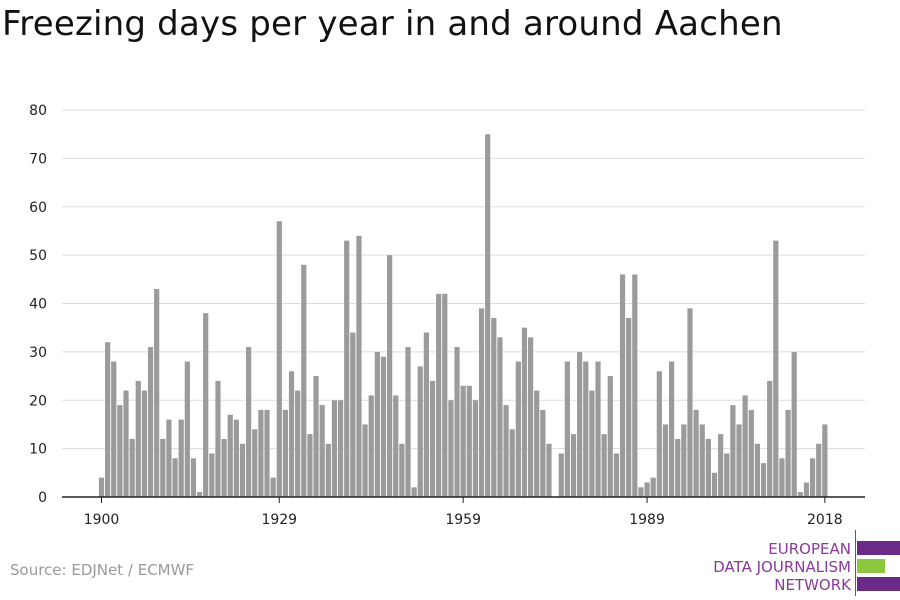 The width and height of the screenshot is (900, 600). What do you see at coordinates (800, 494) in the screenshot?
I see `bar-2014` at bounding box center [800, 494].